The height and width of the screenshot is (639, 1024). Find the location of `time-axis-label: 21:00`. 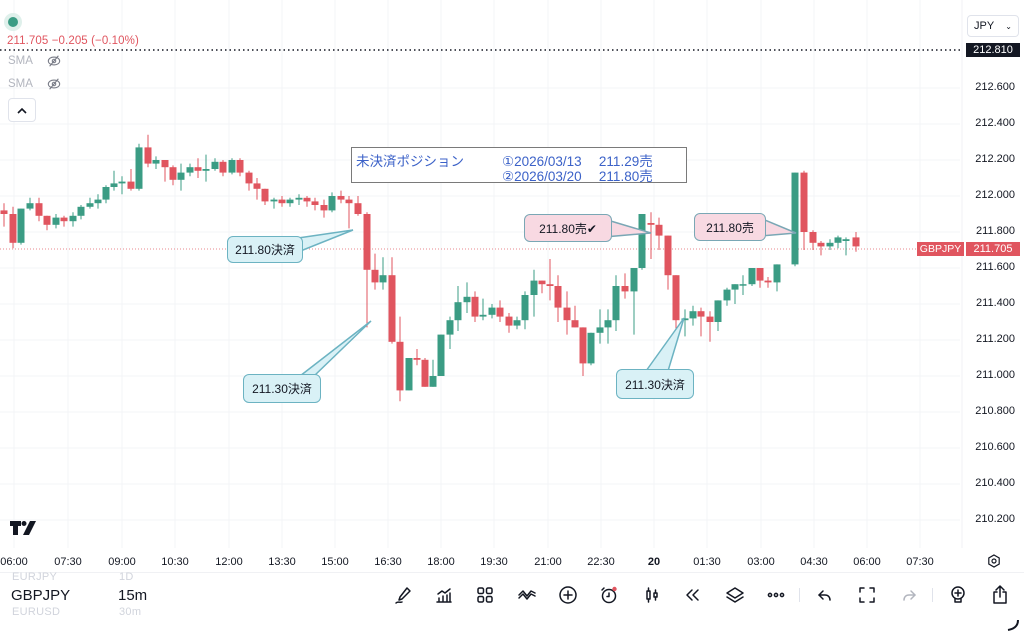

time-axis-label: 21:00 is located at coordinates (548, 562).